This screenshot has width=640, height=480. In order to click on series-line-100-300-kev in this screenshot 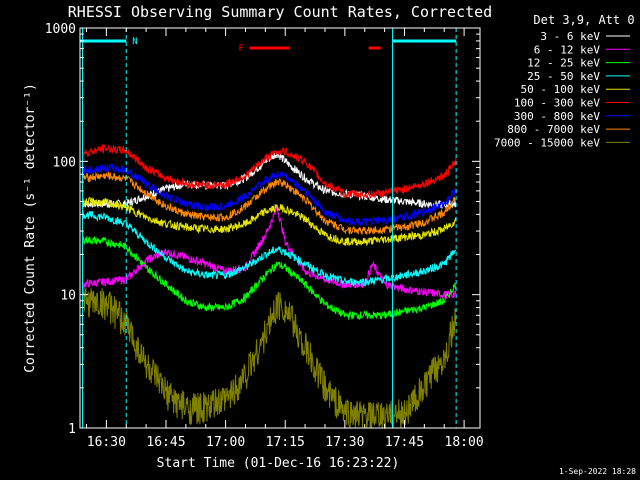, I will do `click(269, 171)`.